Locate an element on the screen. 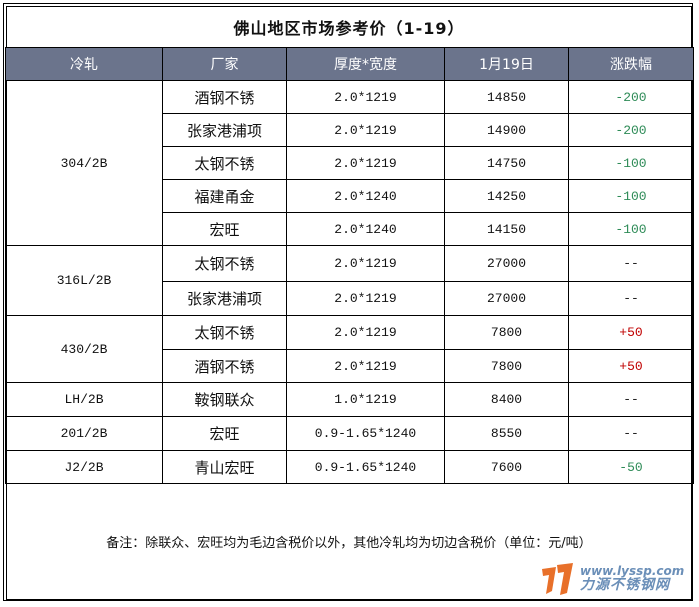 Image resolution: width=699 pixels, height=607 pixels. col-header-spec: 厚度*宽度 is located at coordinates (365, 64).